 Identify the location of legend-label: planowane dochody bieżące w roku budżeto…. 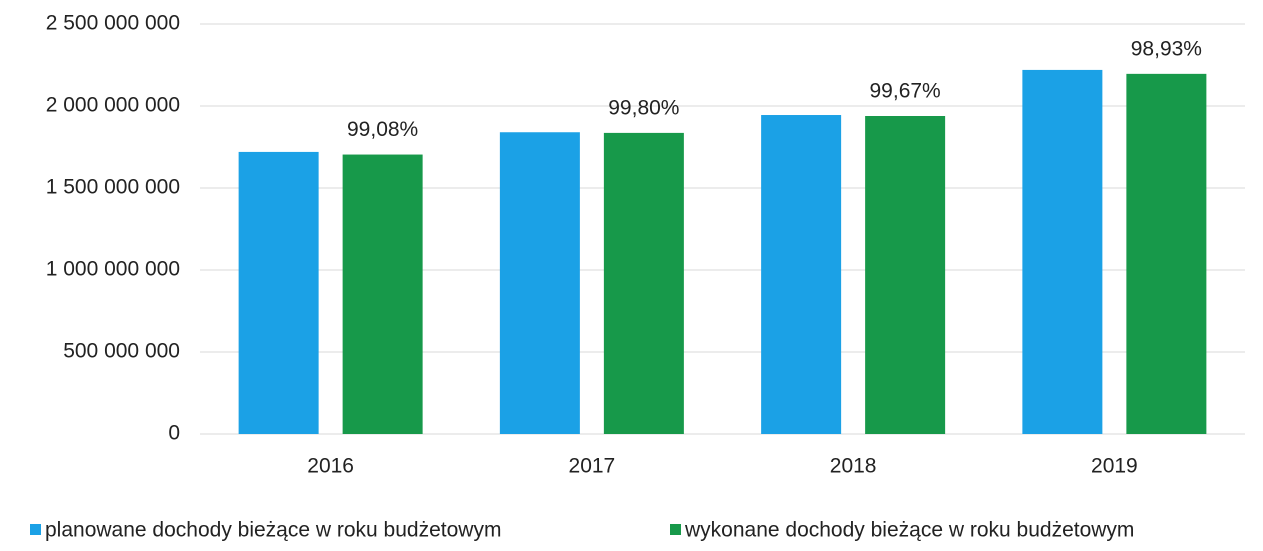
(273, 530).